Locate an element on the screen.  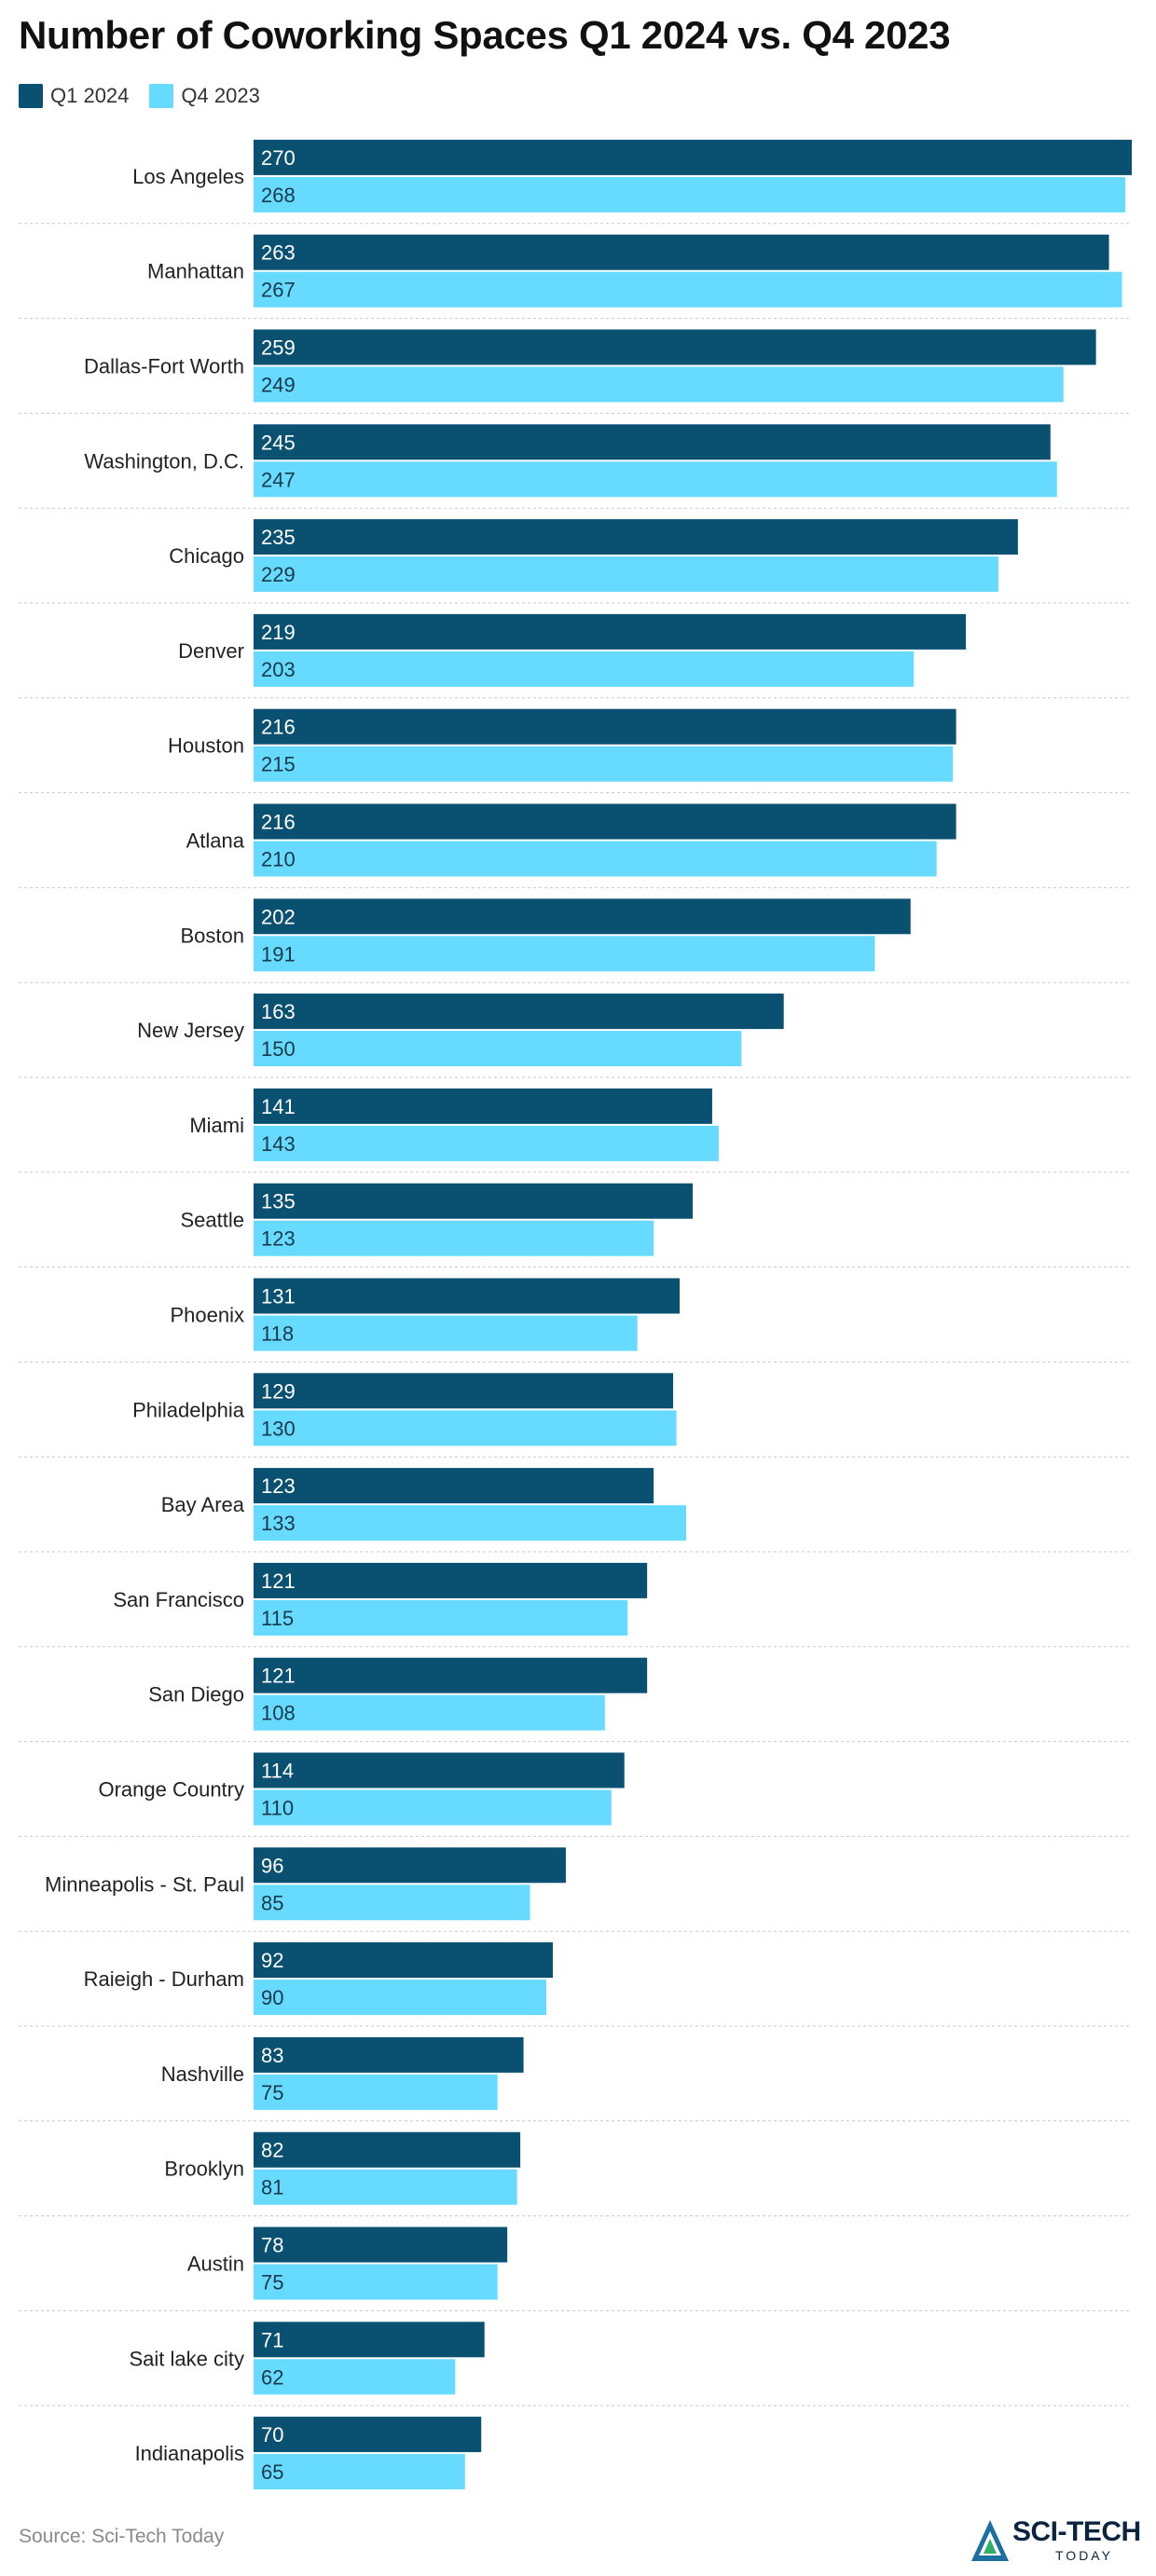
data-label: 247 is located at coordinates (278, 479).